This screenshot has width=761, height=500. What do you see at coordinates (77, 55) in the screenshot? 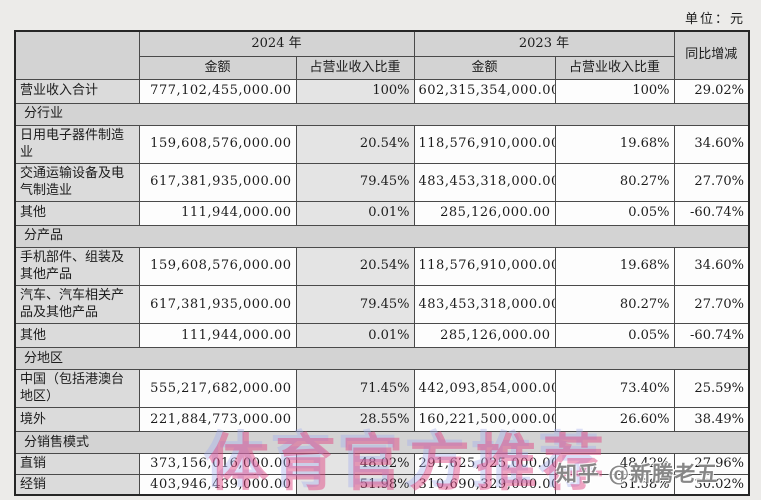
I see `corner-cell` at bounding box center [77, 55].